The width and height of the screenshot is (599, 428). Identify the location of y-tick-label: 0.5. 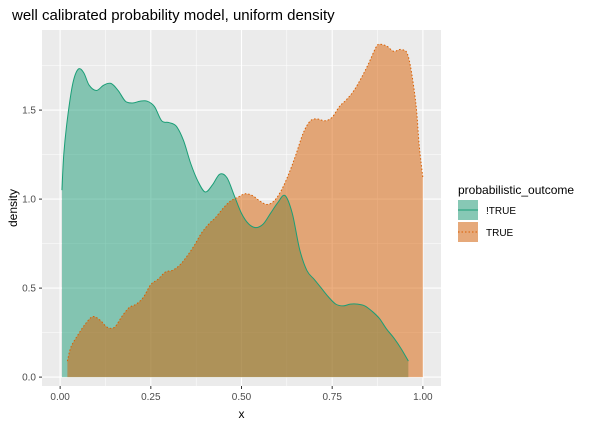
(29, 289).